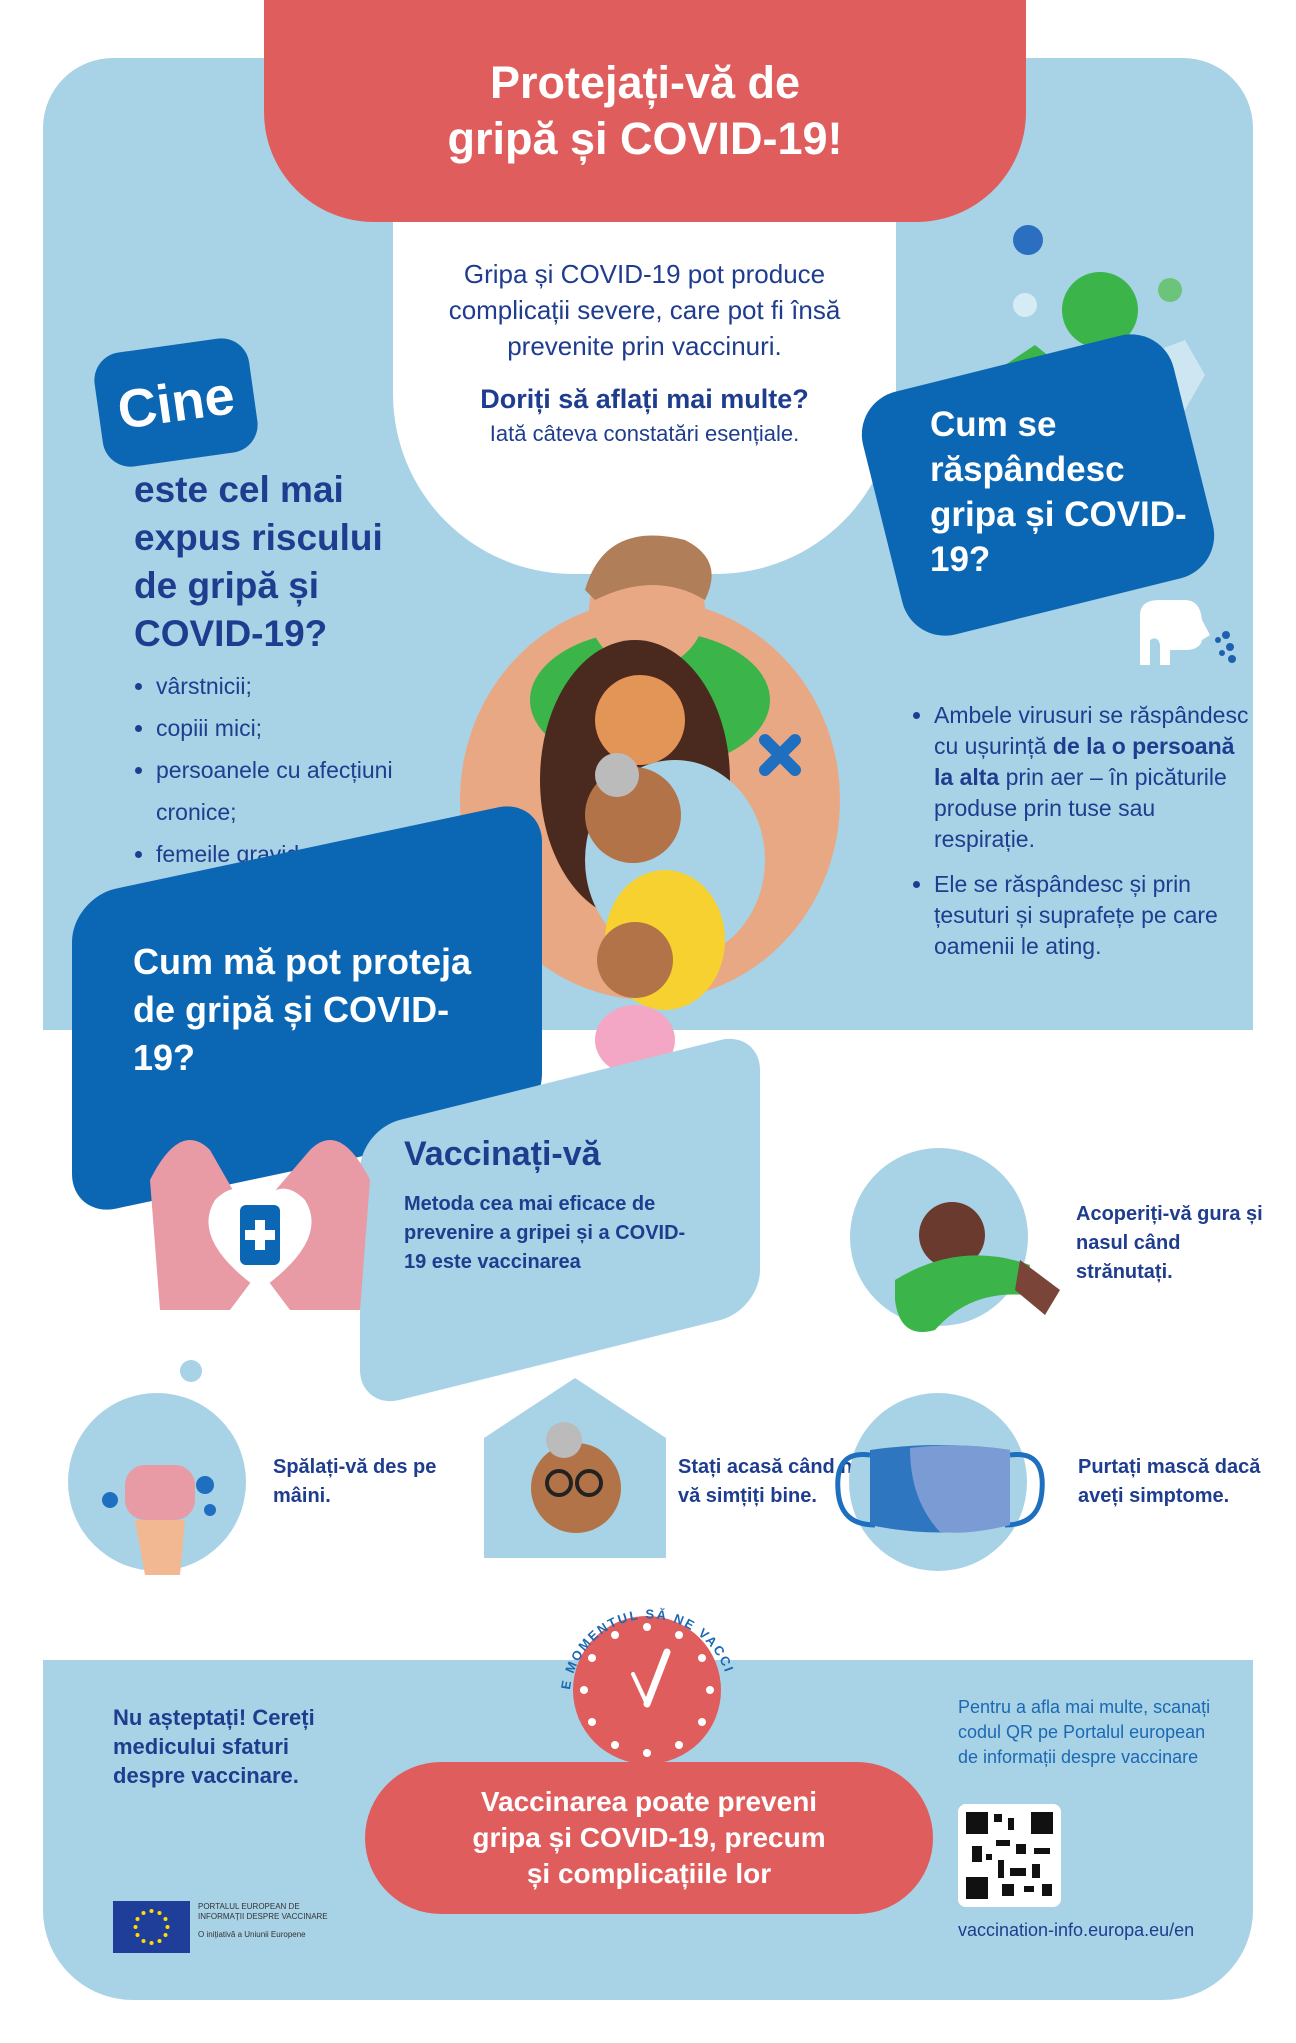 This screenshot has width=1296, height=2043. I want to click on protect-heading: Cum mă pot proteja de gripă și COVID-19?, so click(302, 1009).